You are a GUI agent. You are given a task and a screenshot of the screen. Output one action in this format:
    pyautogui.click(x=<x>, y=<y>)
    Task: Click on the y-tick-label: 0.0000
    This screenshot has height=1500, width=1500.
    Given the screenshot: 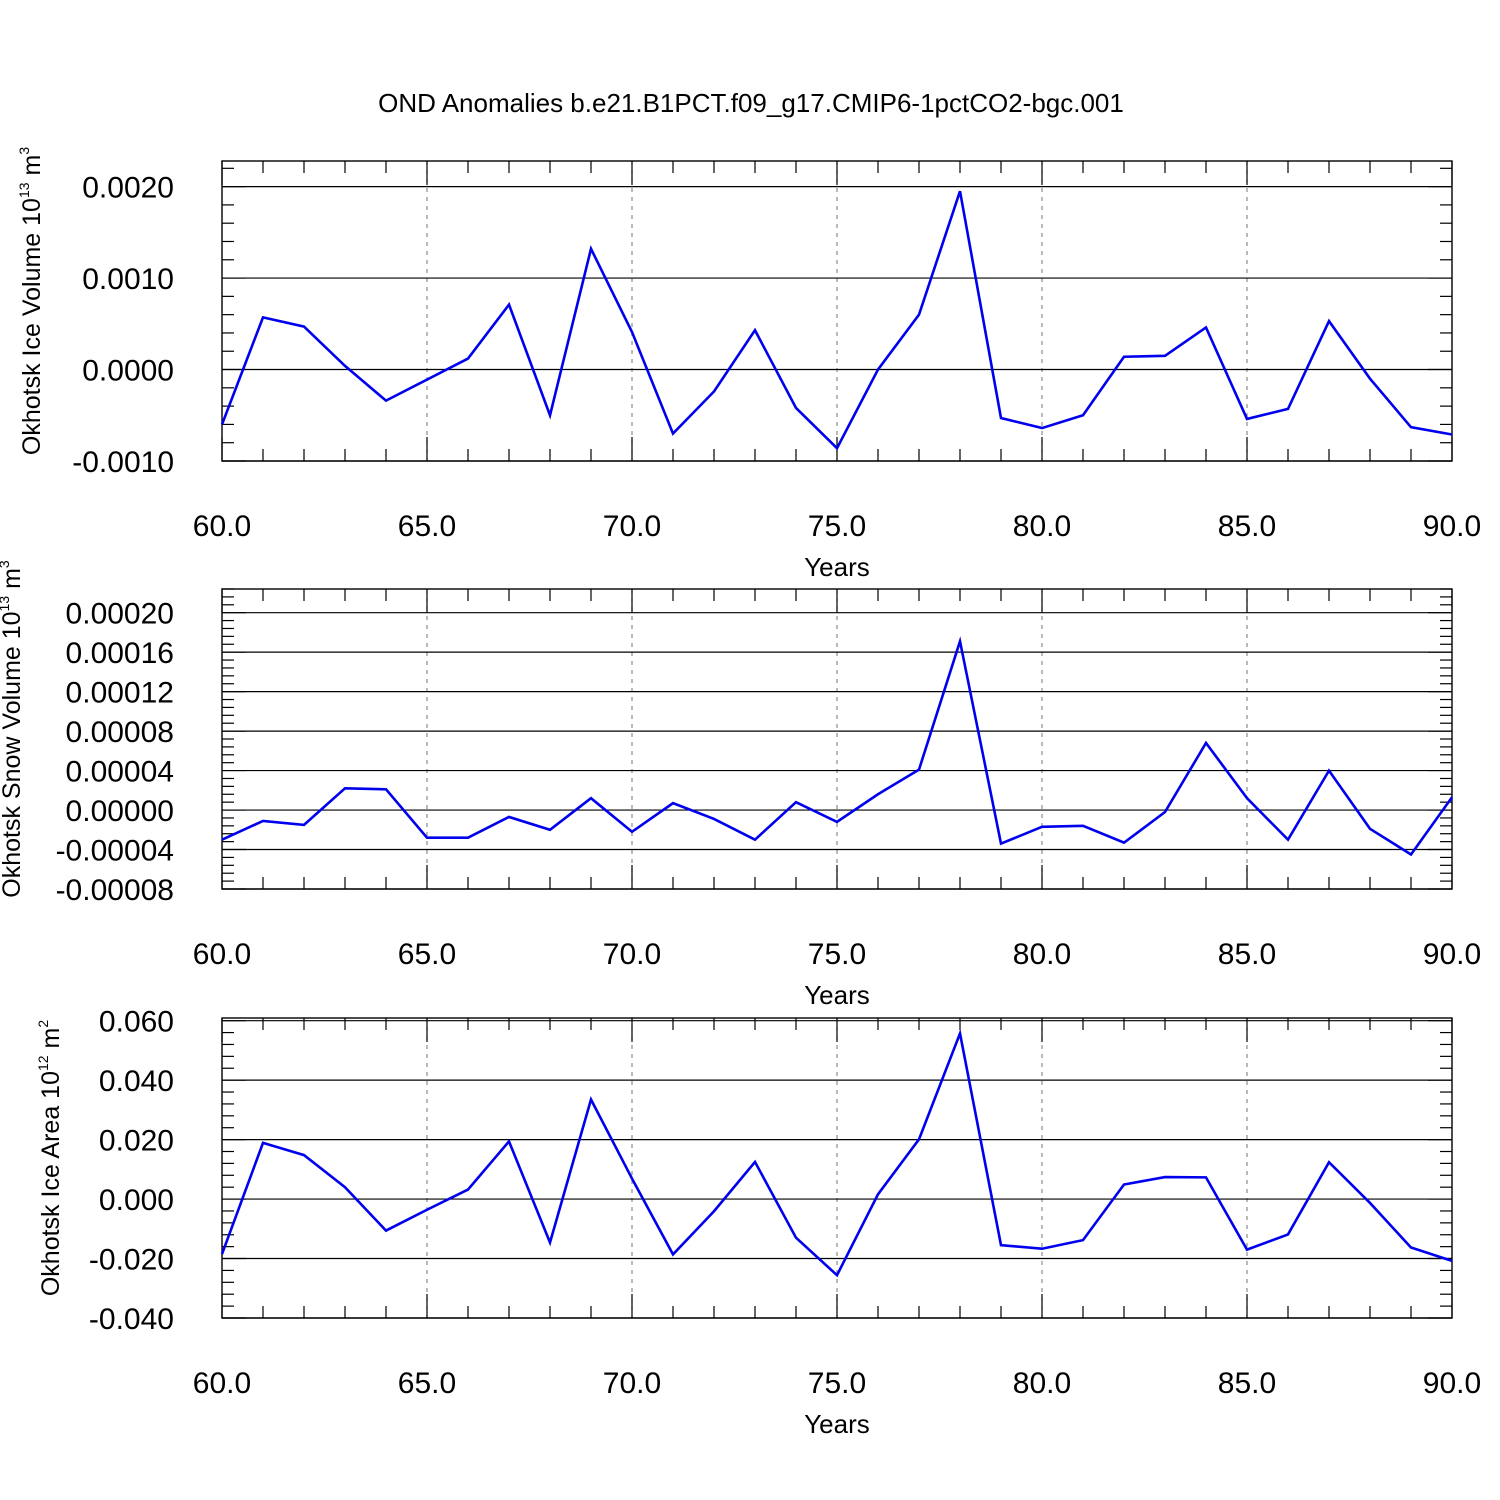 What is the action you would take?
    pyautogui.click(x=128, y=371)
    